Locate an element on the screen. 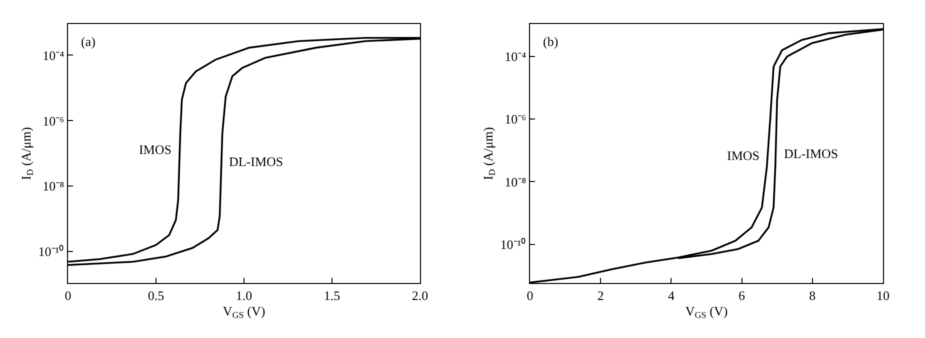 The image size is (925, 338). x-tick-label: 8 is located at coordinates (812, 295).